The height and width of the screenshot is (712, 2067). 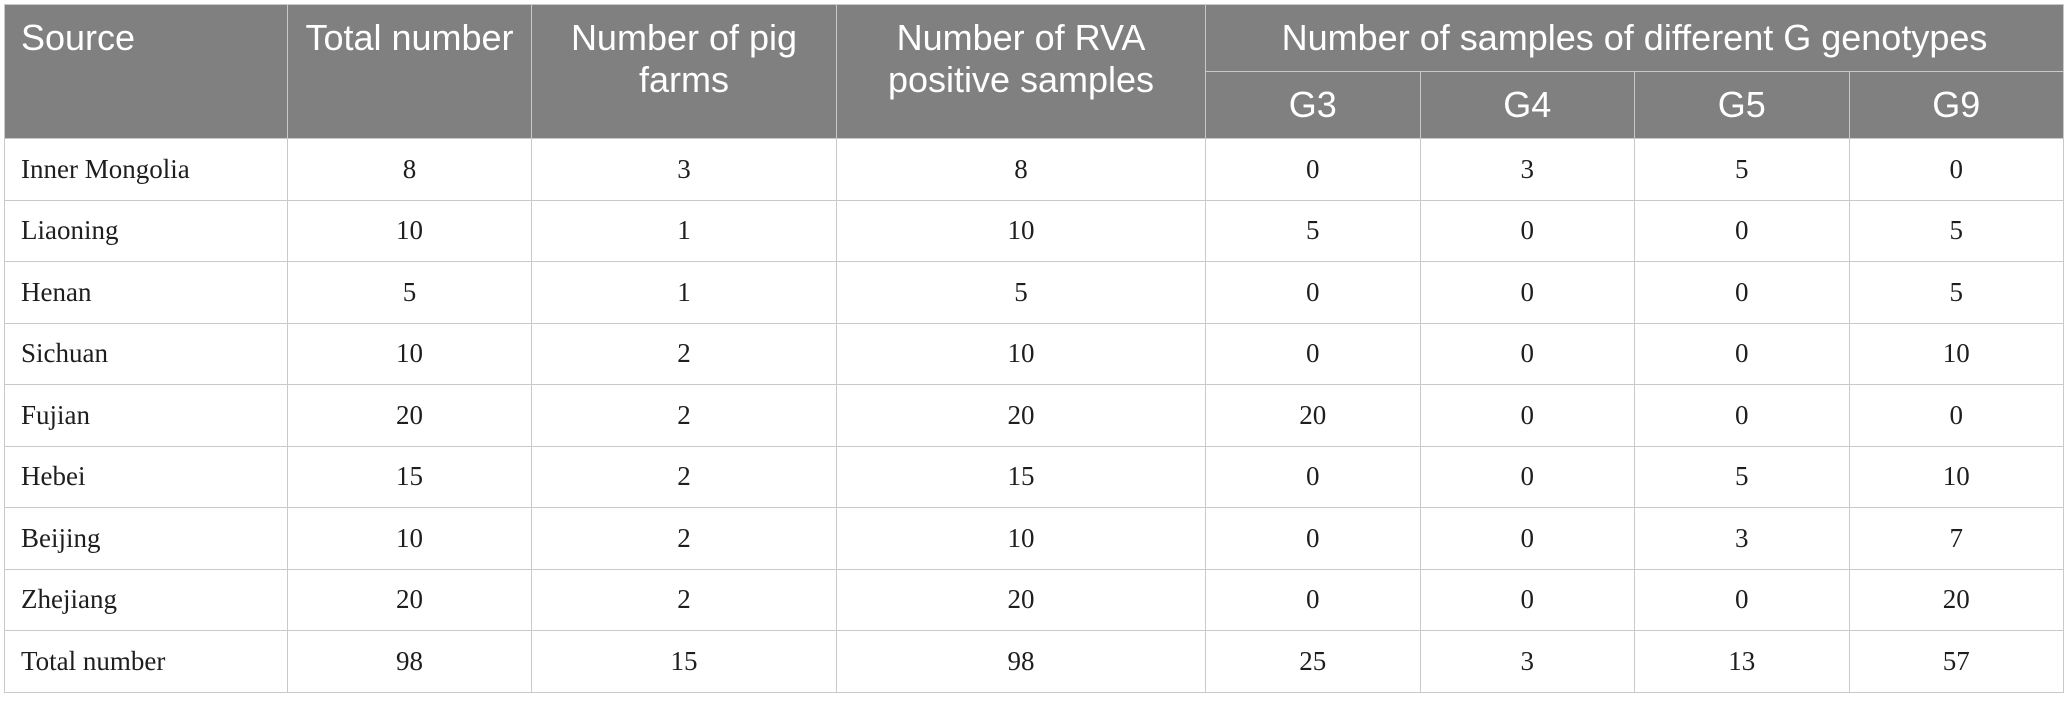 I want to click on cell-source: Fujian, so click(x=146, y=415).